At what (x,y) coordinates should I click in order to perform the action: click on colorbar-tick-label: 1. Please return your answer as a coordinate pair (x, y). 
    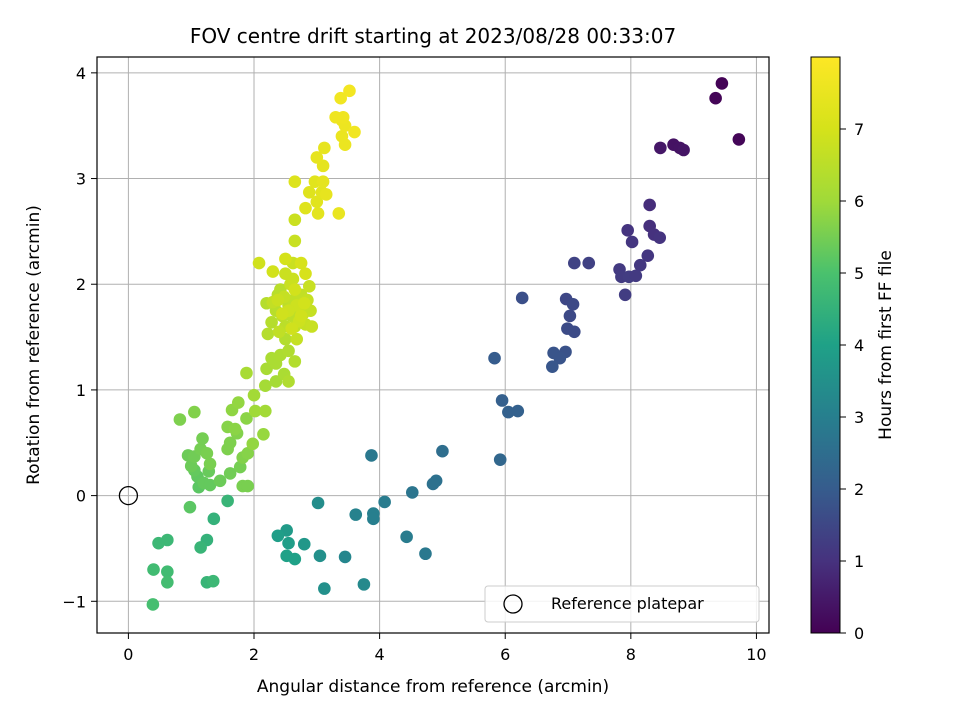
    Looking at the image, I should click on (859, 561).